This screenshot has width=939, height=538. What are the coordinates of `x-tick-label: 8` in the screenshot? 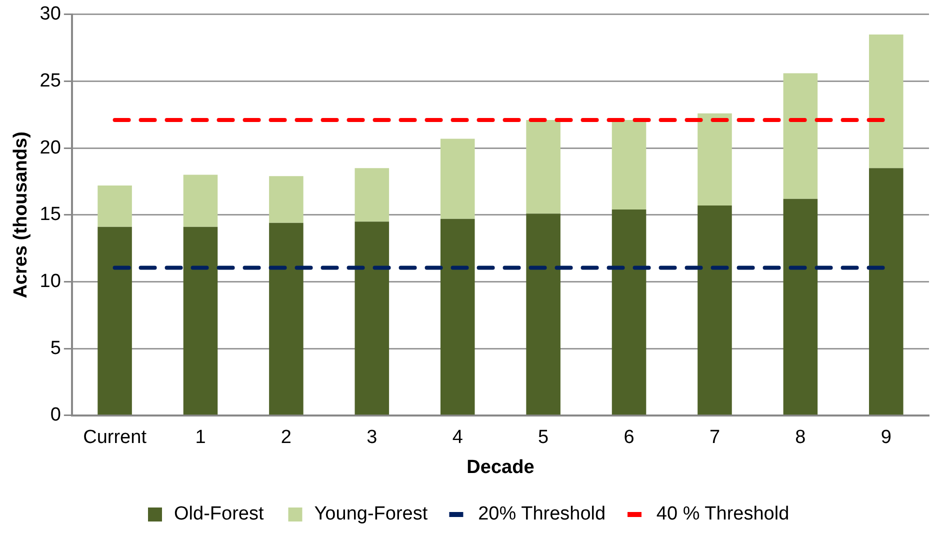 It's located at (800, 437).